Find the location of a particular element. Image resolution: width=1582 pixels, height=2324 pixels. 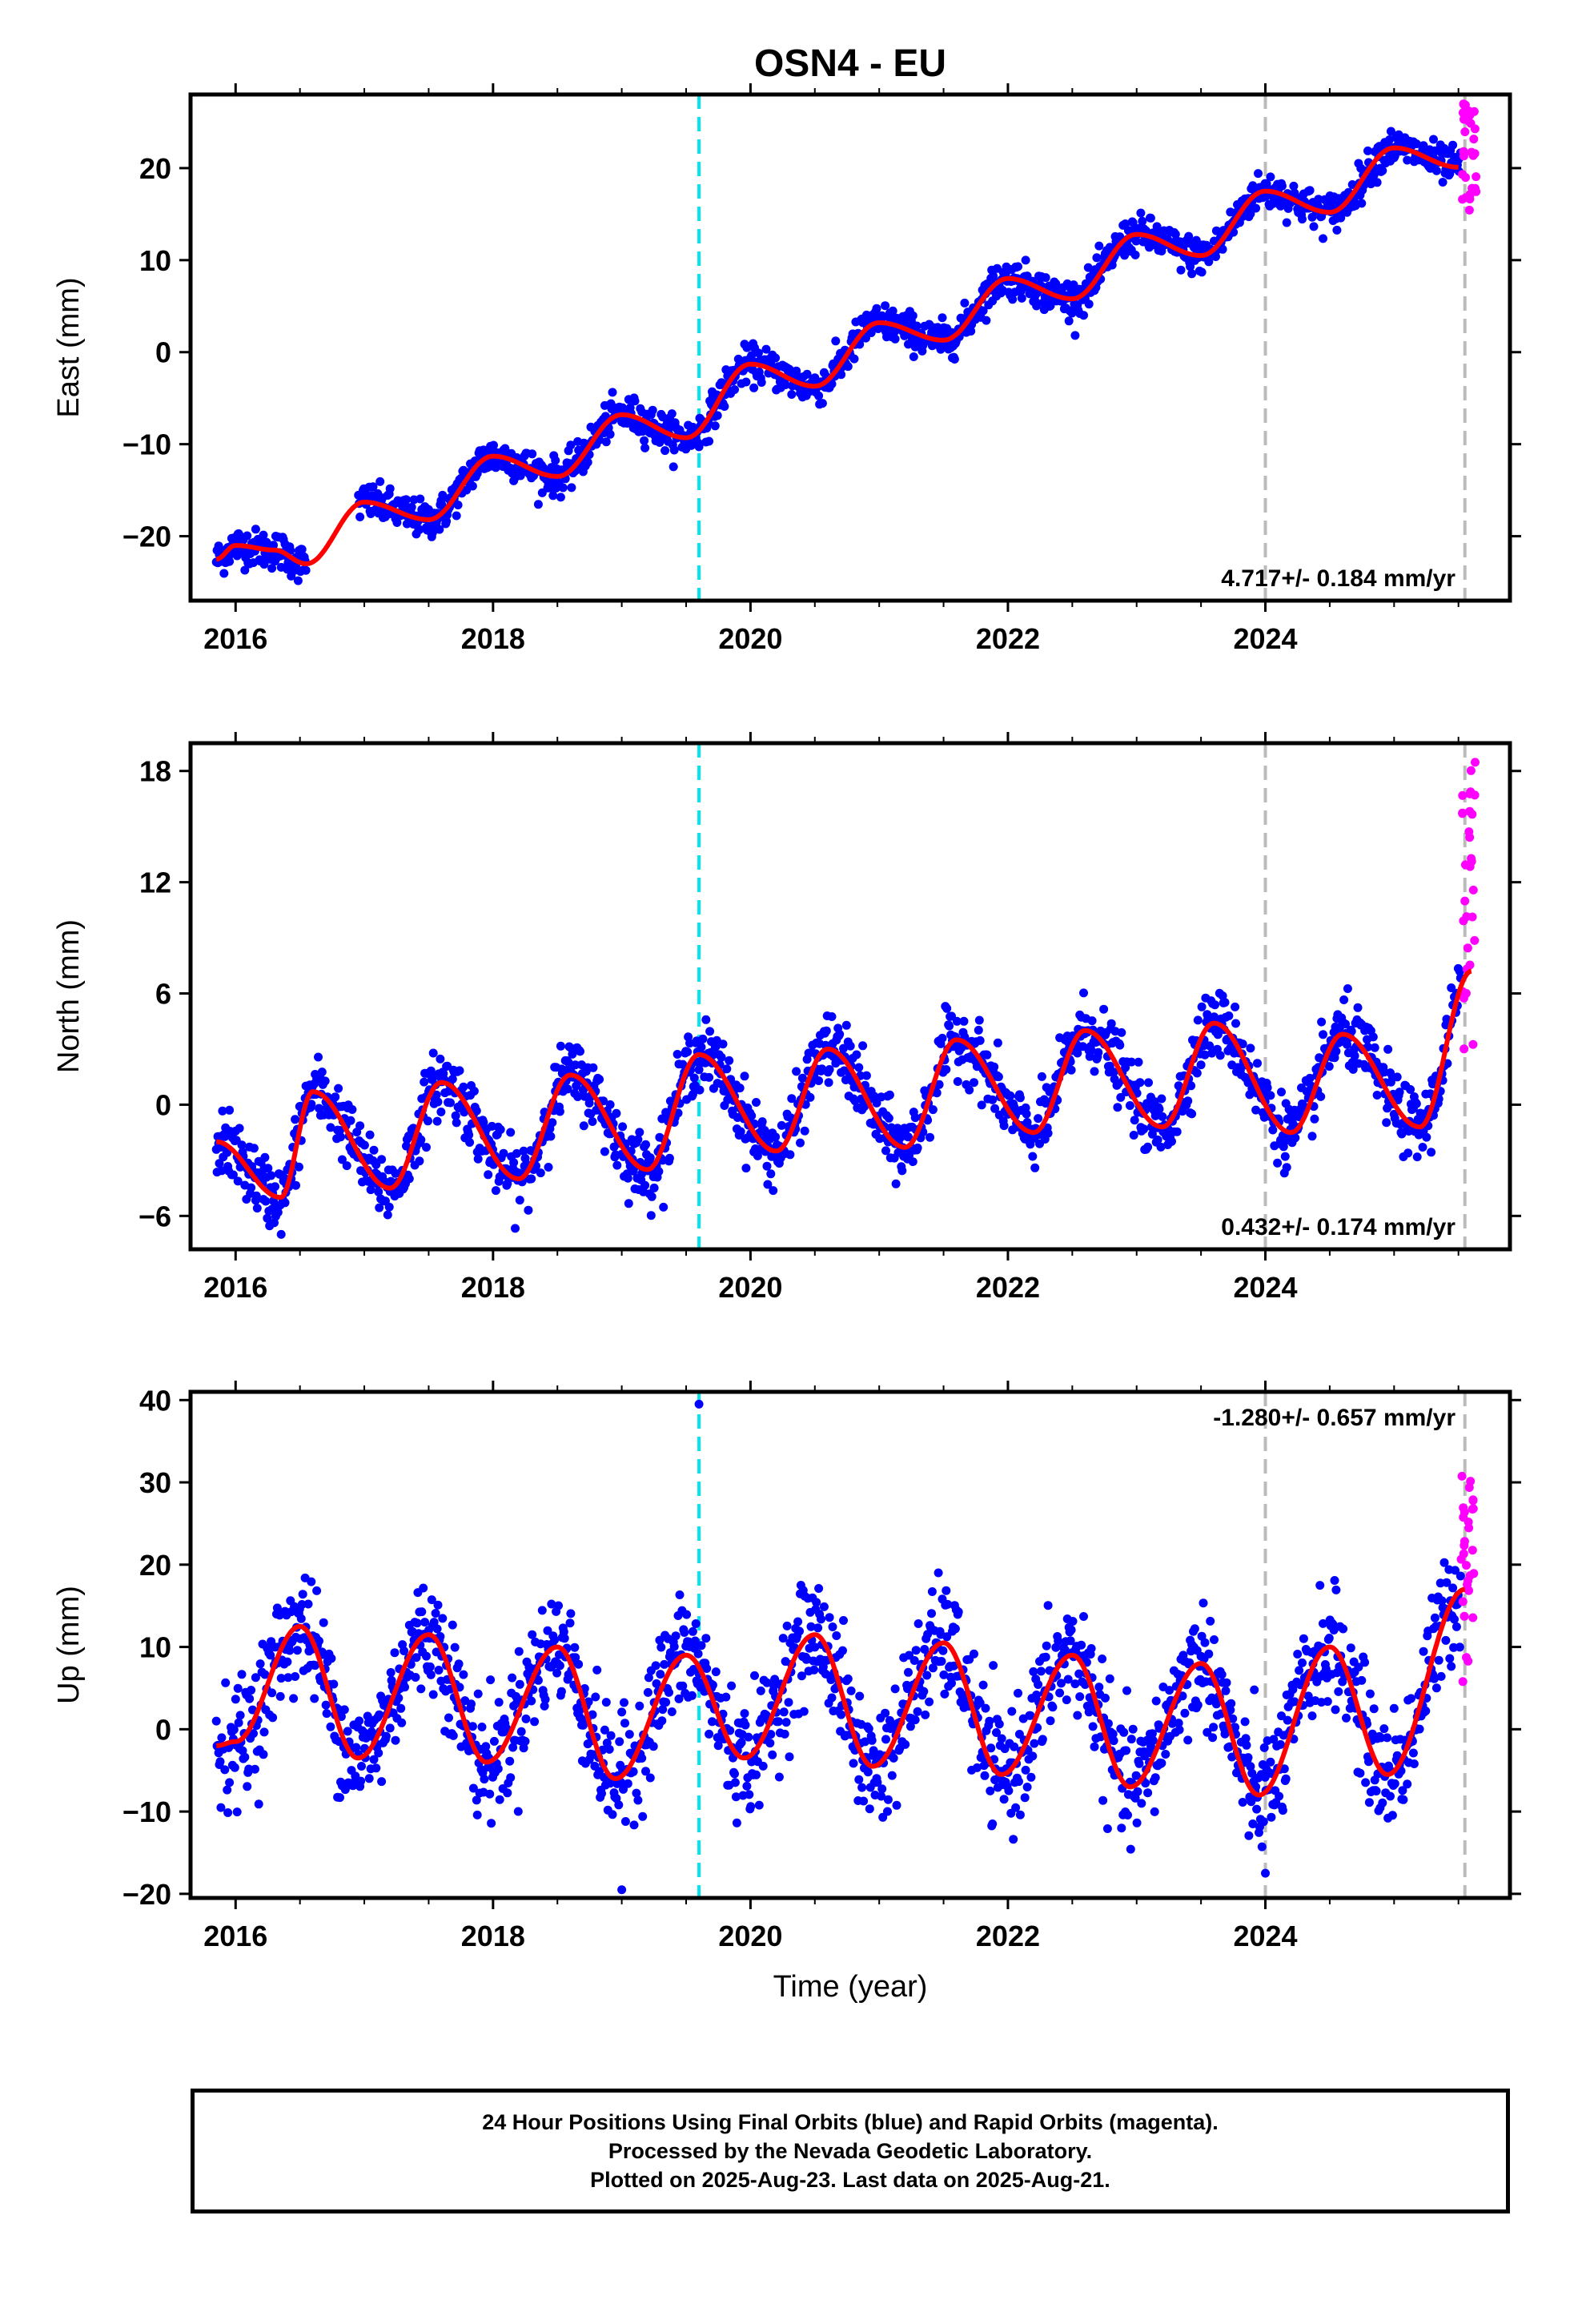

final-orbit-points-north is located at coordinates (838, 1101).